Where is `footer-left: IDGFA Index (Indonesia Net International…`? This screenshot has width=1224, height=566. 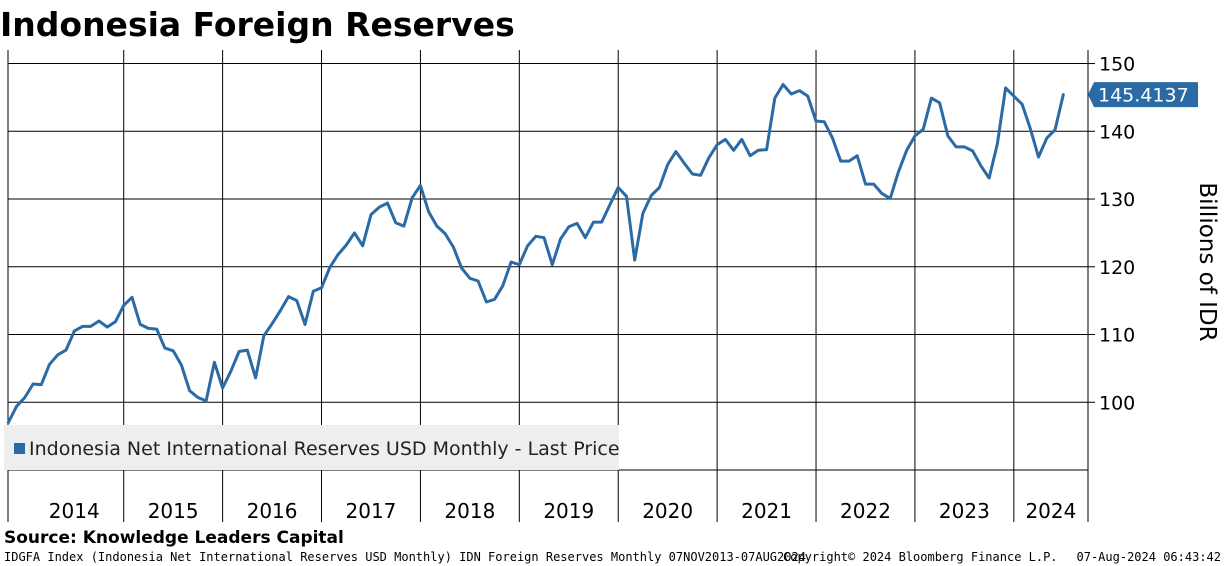 footer-left: IDGFA Index (Indonesia Net International… is located at coordinates (405, 557).